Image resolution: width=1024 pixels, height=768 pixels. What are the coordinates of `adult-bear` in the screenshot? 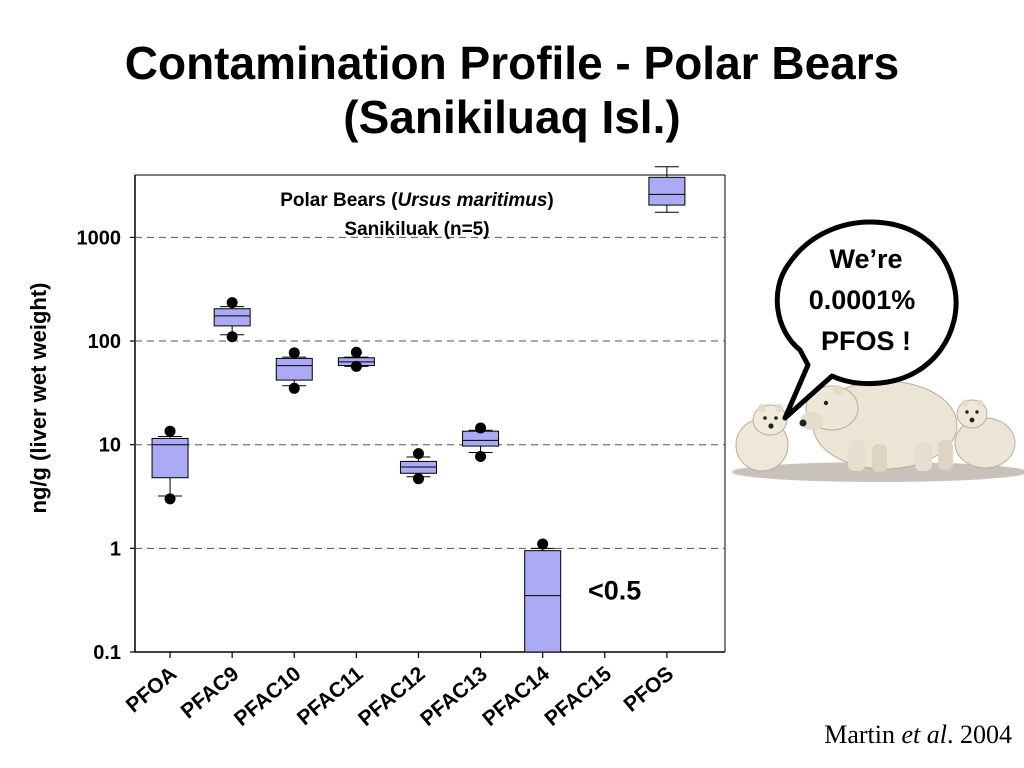 It's located at (878, 426).